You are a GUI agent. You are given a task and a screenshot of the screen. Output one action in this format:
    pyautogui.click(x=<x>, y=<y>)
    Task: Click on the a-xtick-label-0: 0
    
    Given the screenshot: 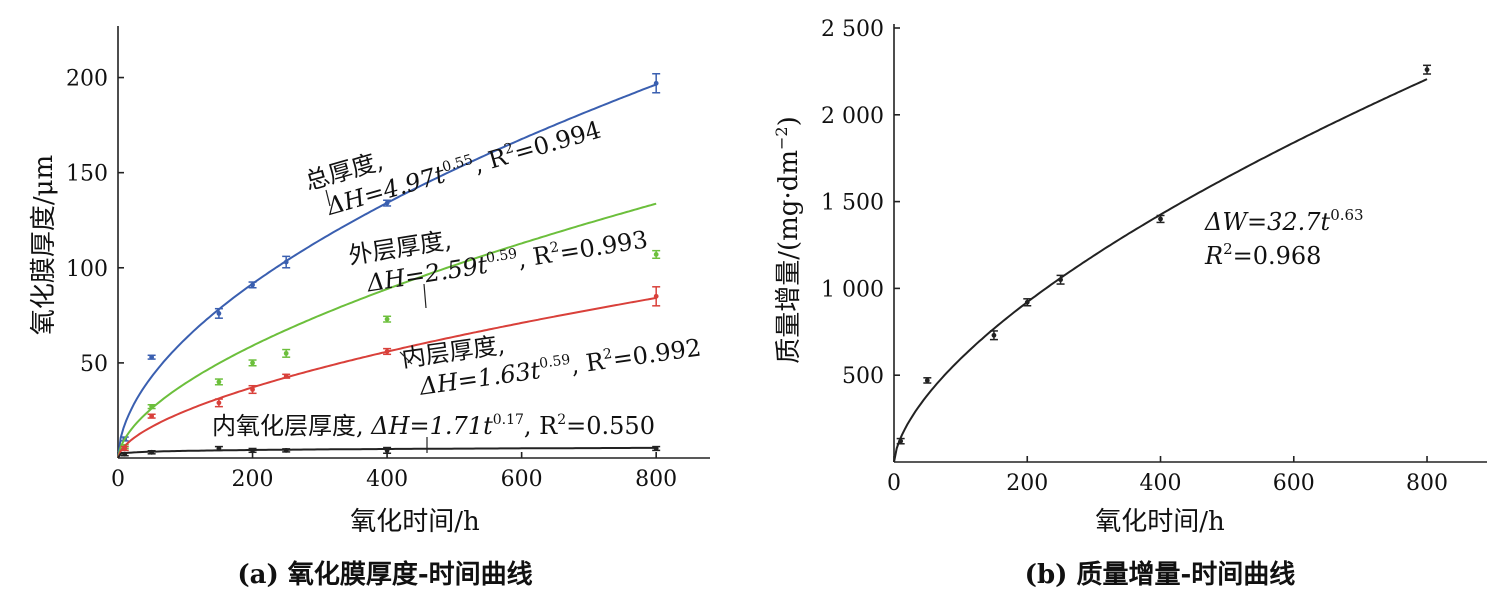 What is the action you would take?
    pyautogui.click(x=118, y=479)
    